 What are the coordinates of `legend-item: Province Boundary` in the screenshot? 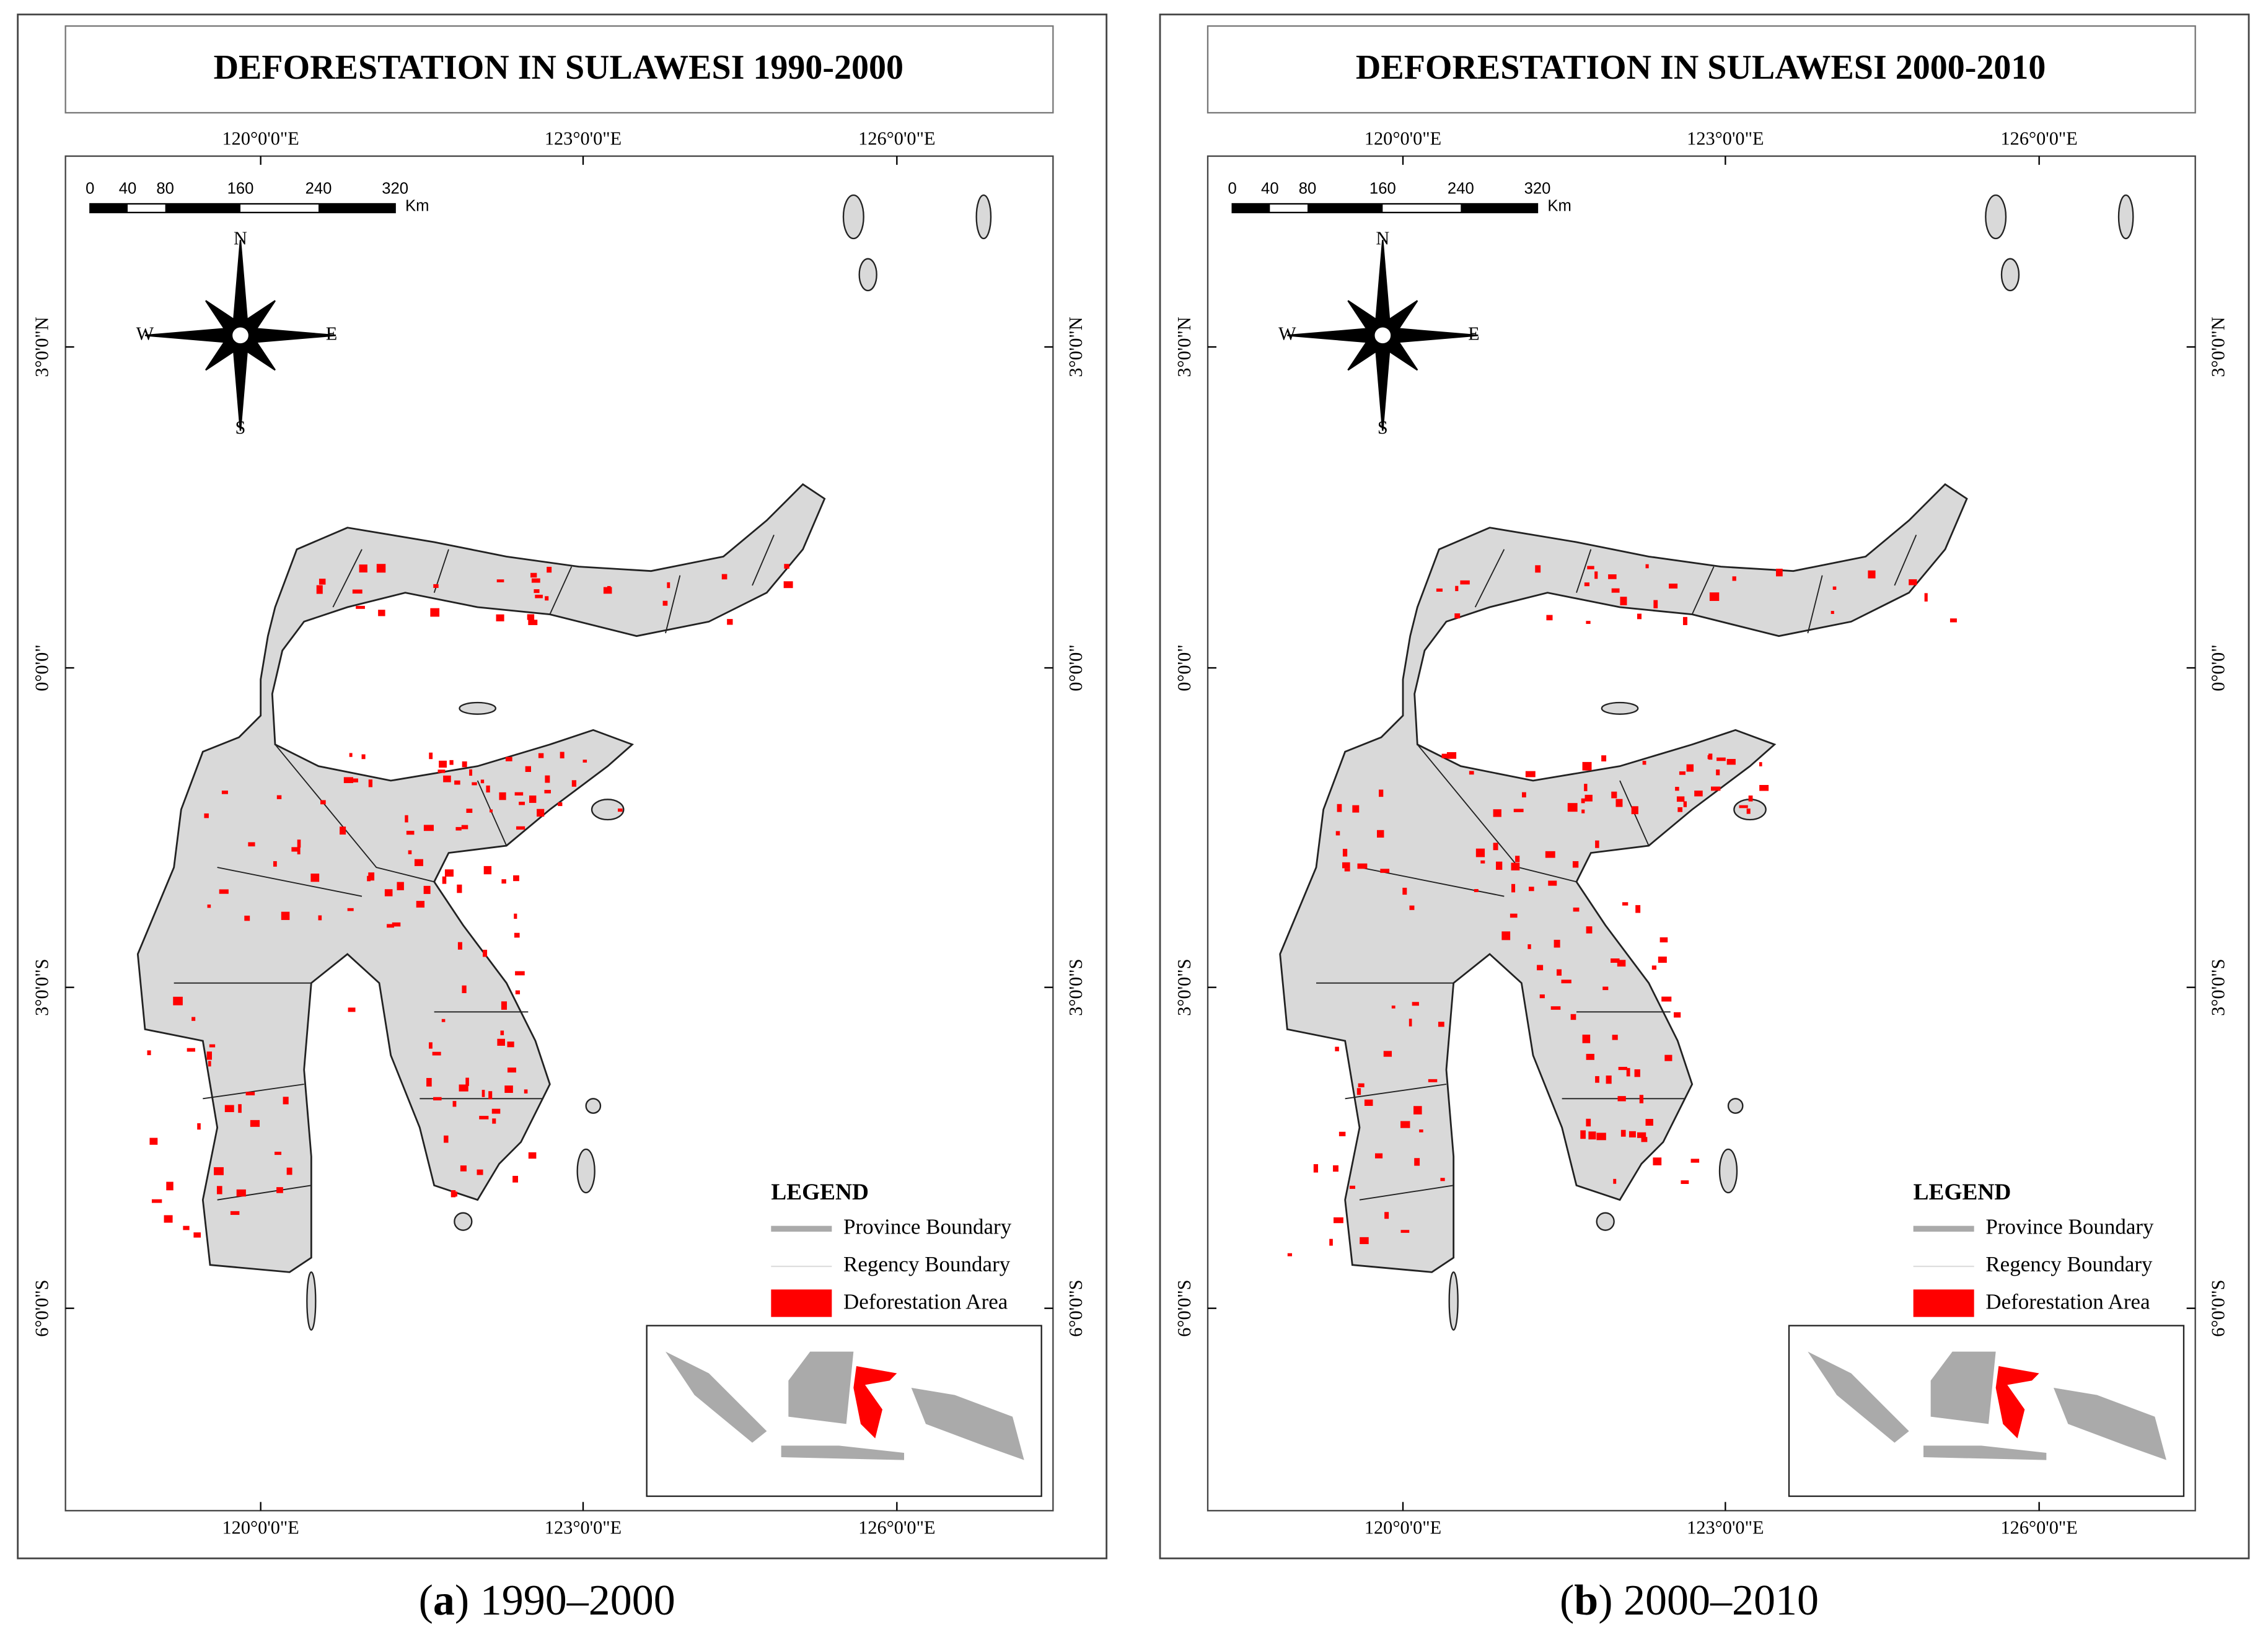 It's located at (927, 1226).